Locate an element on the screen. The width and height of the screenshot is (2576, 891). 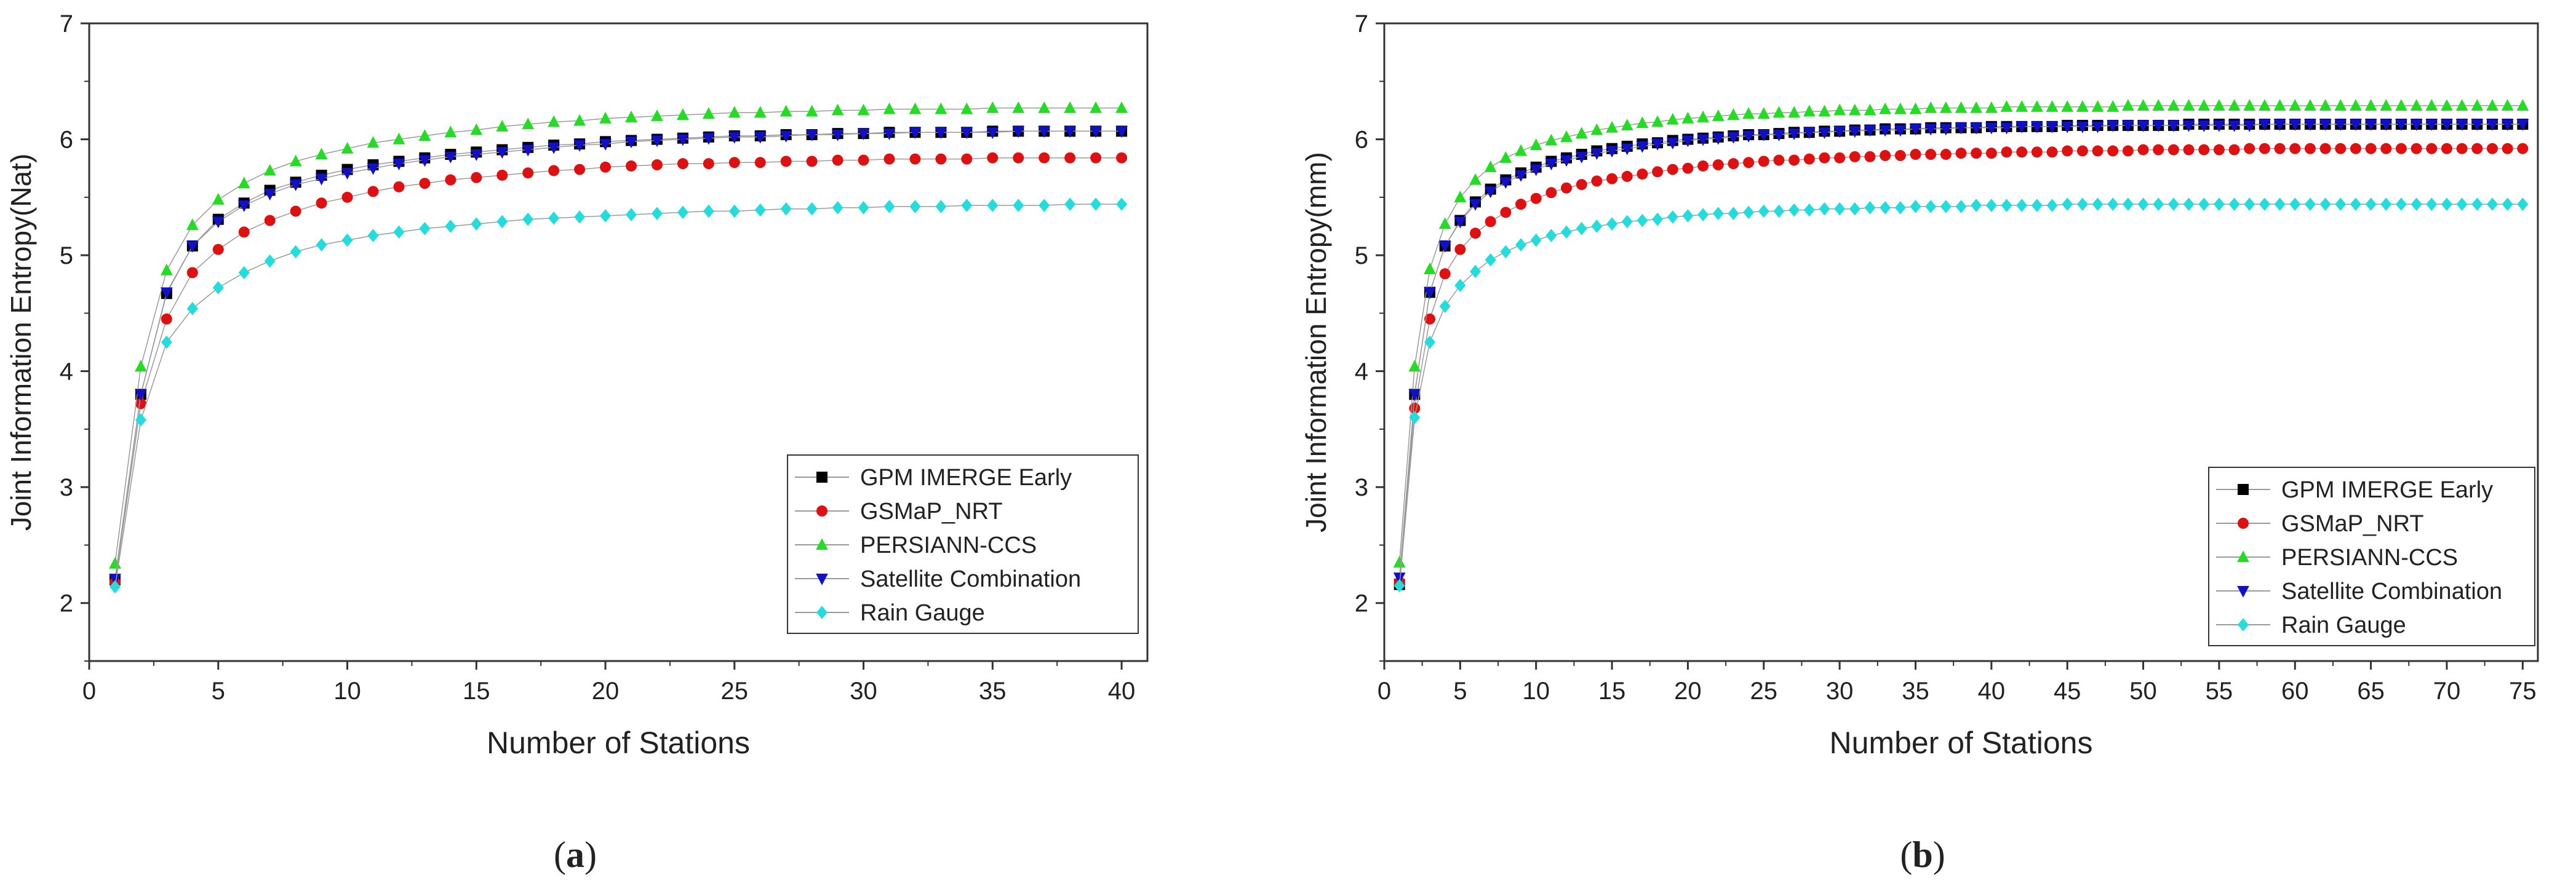
x-tick-label: 0 is located at coordinates (1384, 691).